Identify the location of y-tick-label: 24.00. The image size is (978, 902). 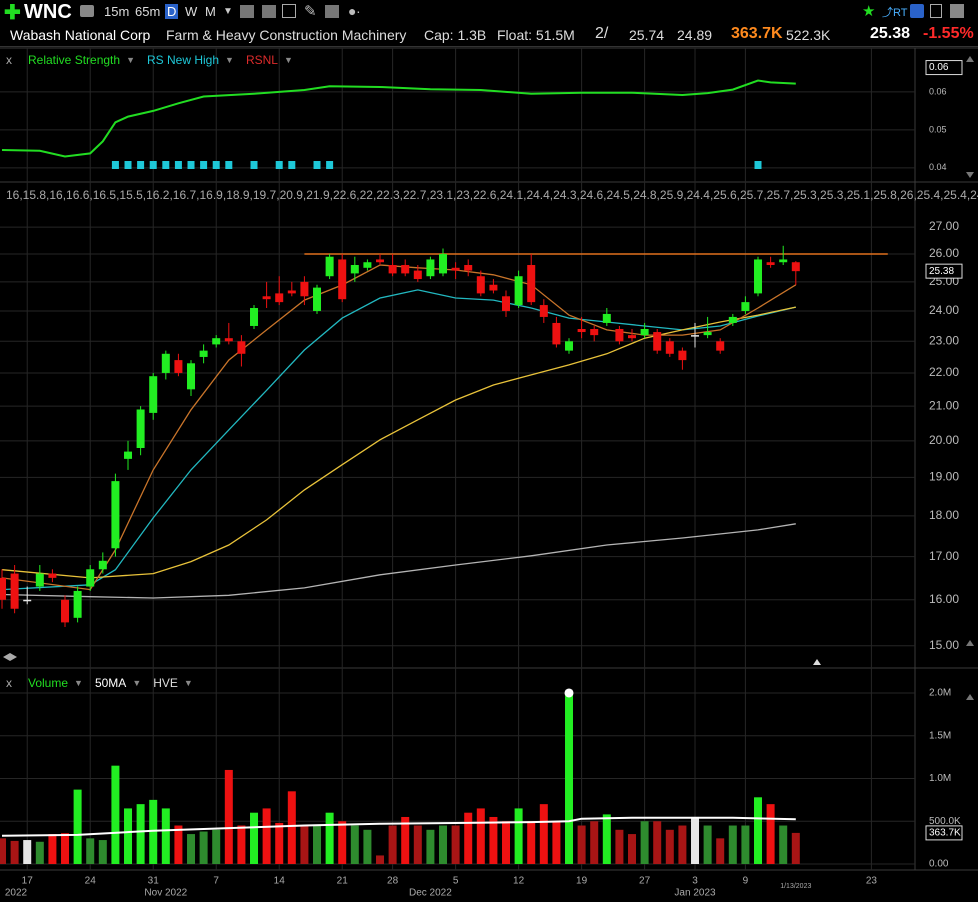
(944, 310).